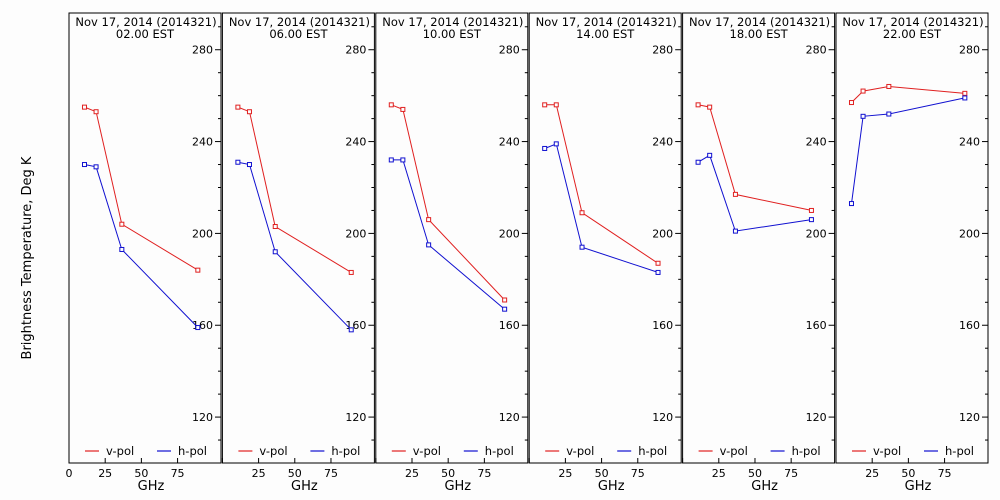  What do you see at coordinates (298, 34) in the screenshot?
I see `panel-time: 06.00 EST` at bounding box center [298, 34].